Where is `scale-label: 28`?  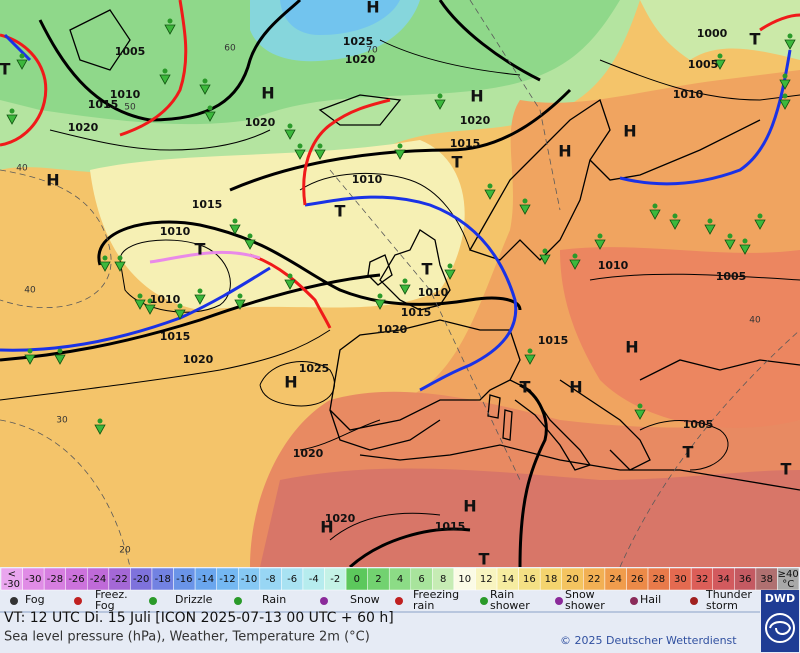 scale-label: 28 is located at coordinates (658, 579).